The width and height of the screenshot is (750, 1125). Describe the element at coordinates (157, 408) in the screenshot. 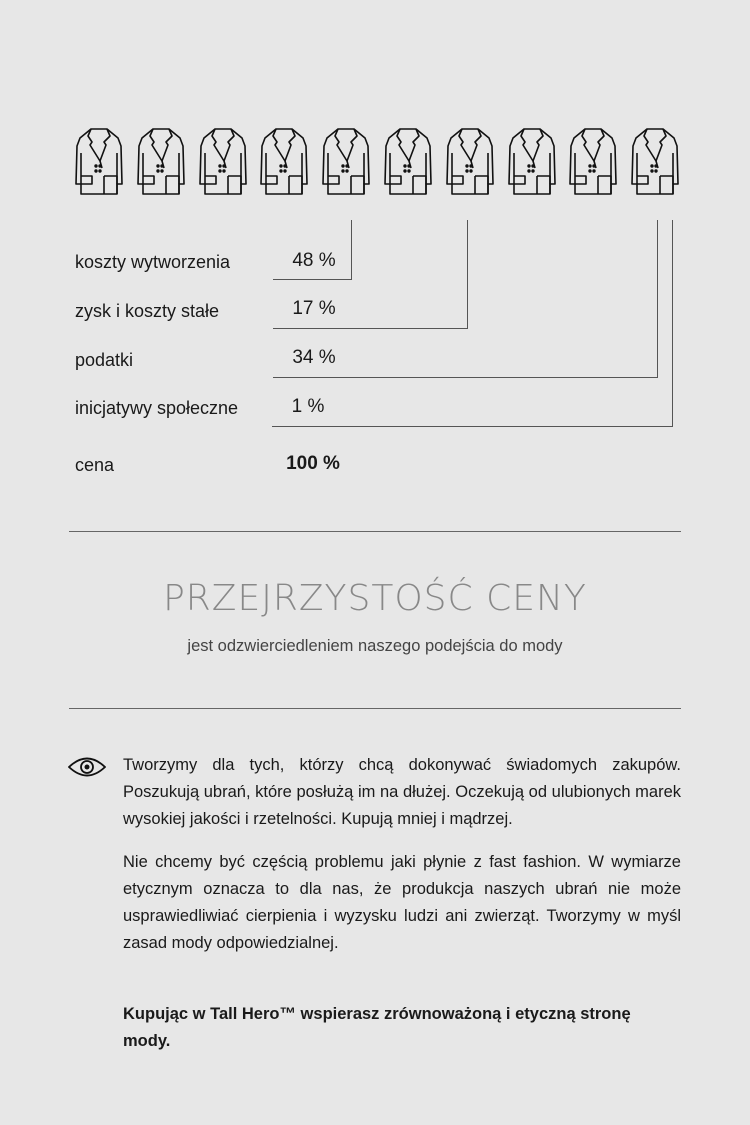

I see `row-label: inicjatywy społeczne` at that location.